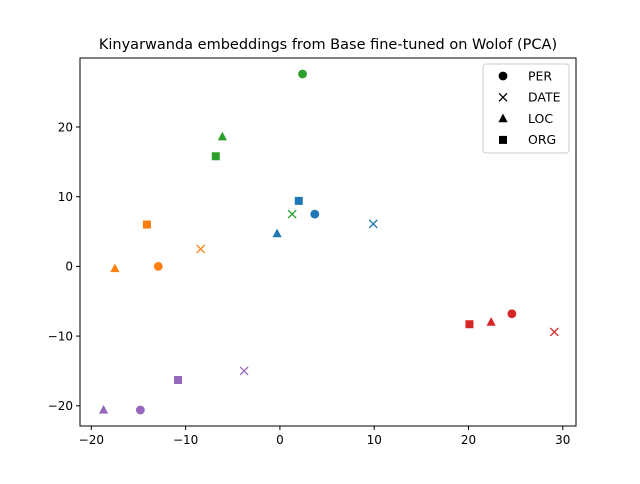 This screenshot has height=484, width=640. Describe the element at coordinates (201, 249) in the screenshot. I see `point-orange-x` at that location.